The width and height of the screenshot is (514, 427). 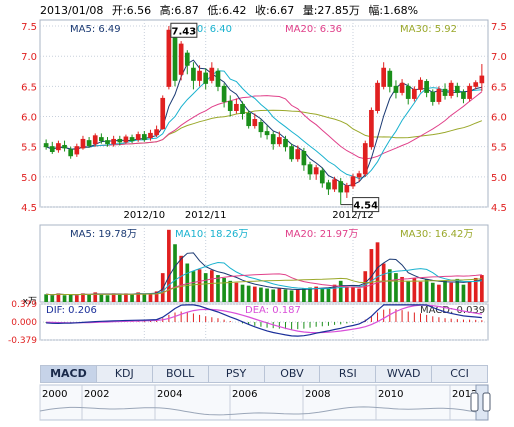 I want to click on price-y-tick-right: 5.0, so click(x=499, y=178).